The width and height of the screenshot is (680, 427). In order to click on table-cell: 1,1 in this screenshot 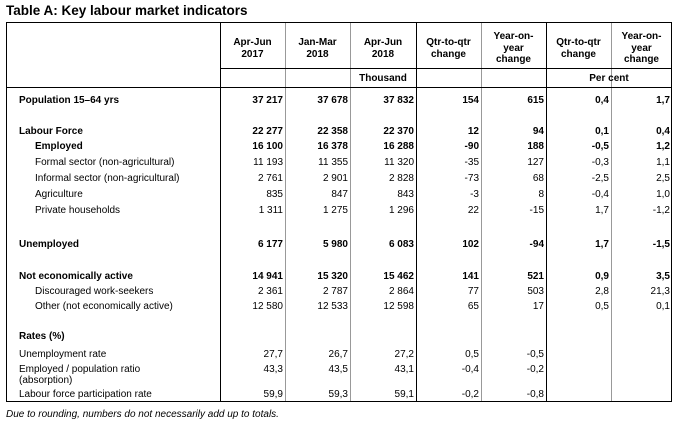, I will do `click(663, 162)`.